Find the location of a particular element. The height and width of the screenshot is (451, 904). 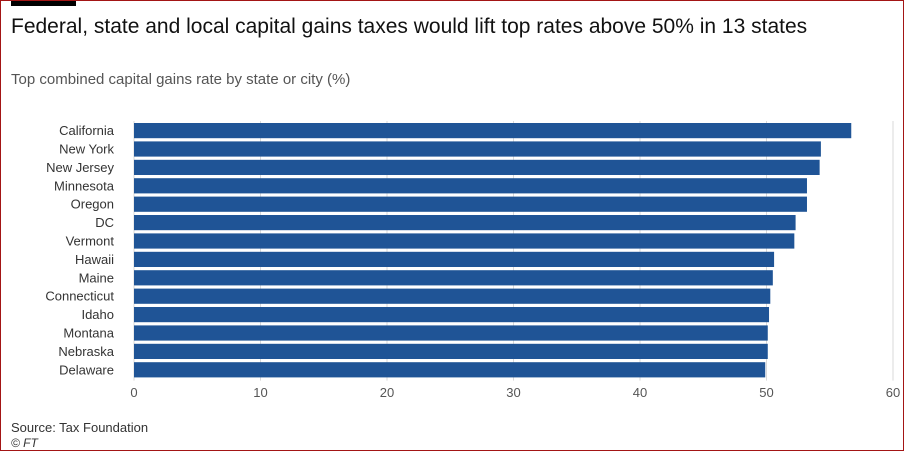

bar-new-york is located at coordinates (477, 149).